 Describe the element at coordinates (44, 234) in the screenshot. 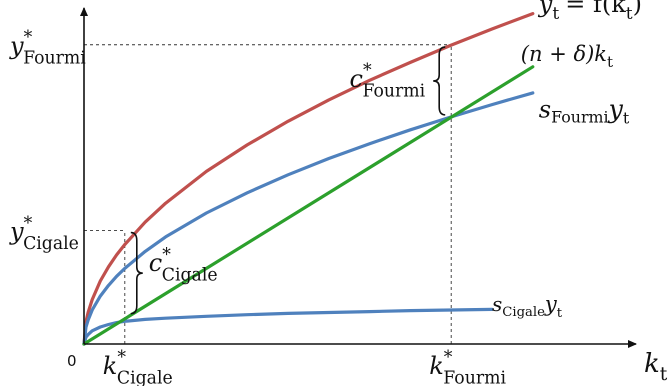

I see `y-tick-label-0: y* Cigale` at that location.